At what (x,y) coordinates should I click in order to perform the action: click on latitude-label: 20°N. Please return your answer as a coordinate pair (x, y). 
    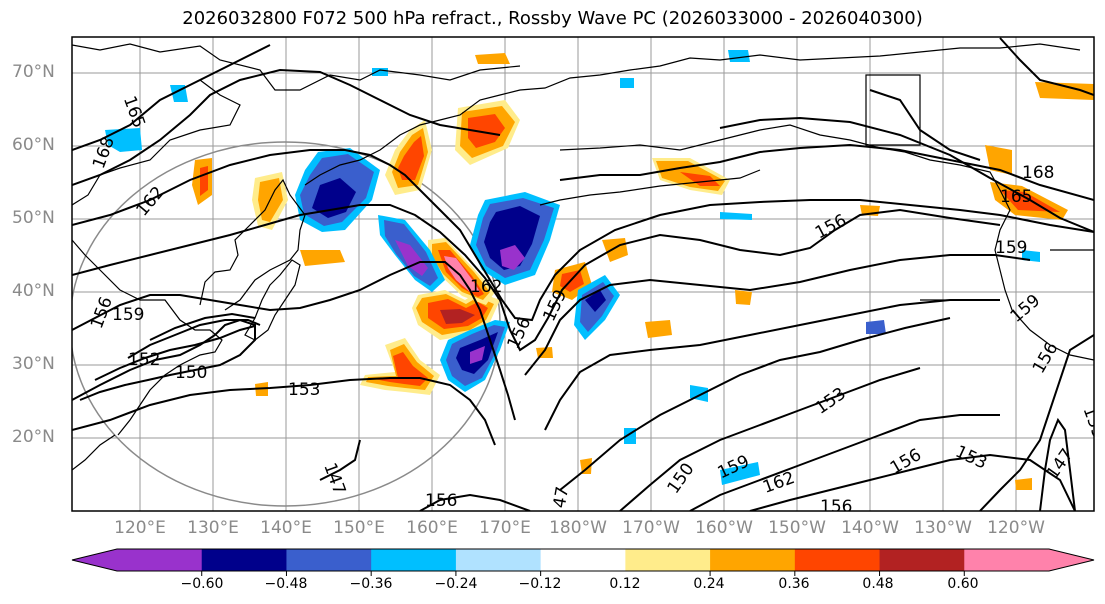
    Looking at the image, I should click on (33, 437).